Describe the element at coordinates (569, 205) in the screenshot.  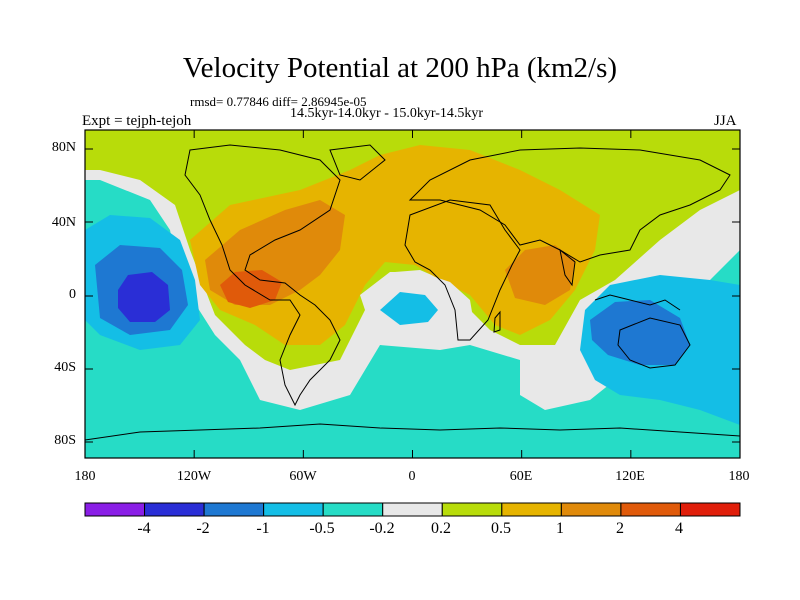
I see `coastline-eurasia` at that location.